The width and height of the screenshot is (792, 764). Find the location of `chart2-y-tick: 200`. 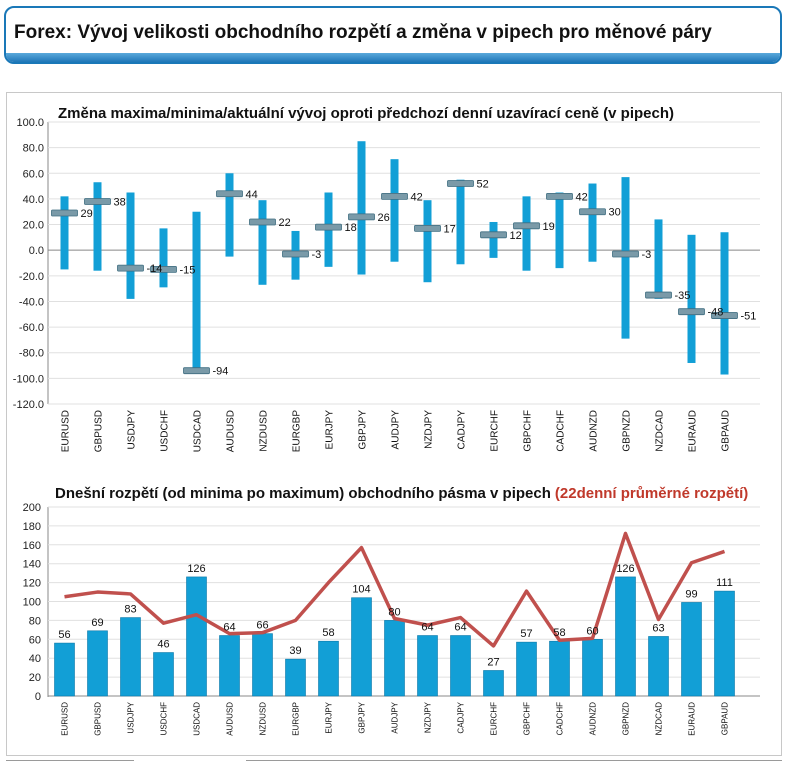

chart2-y-tick: 200 is located at coordinates (32, 508).